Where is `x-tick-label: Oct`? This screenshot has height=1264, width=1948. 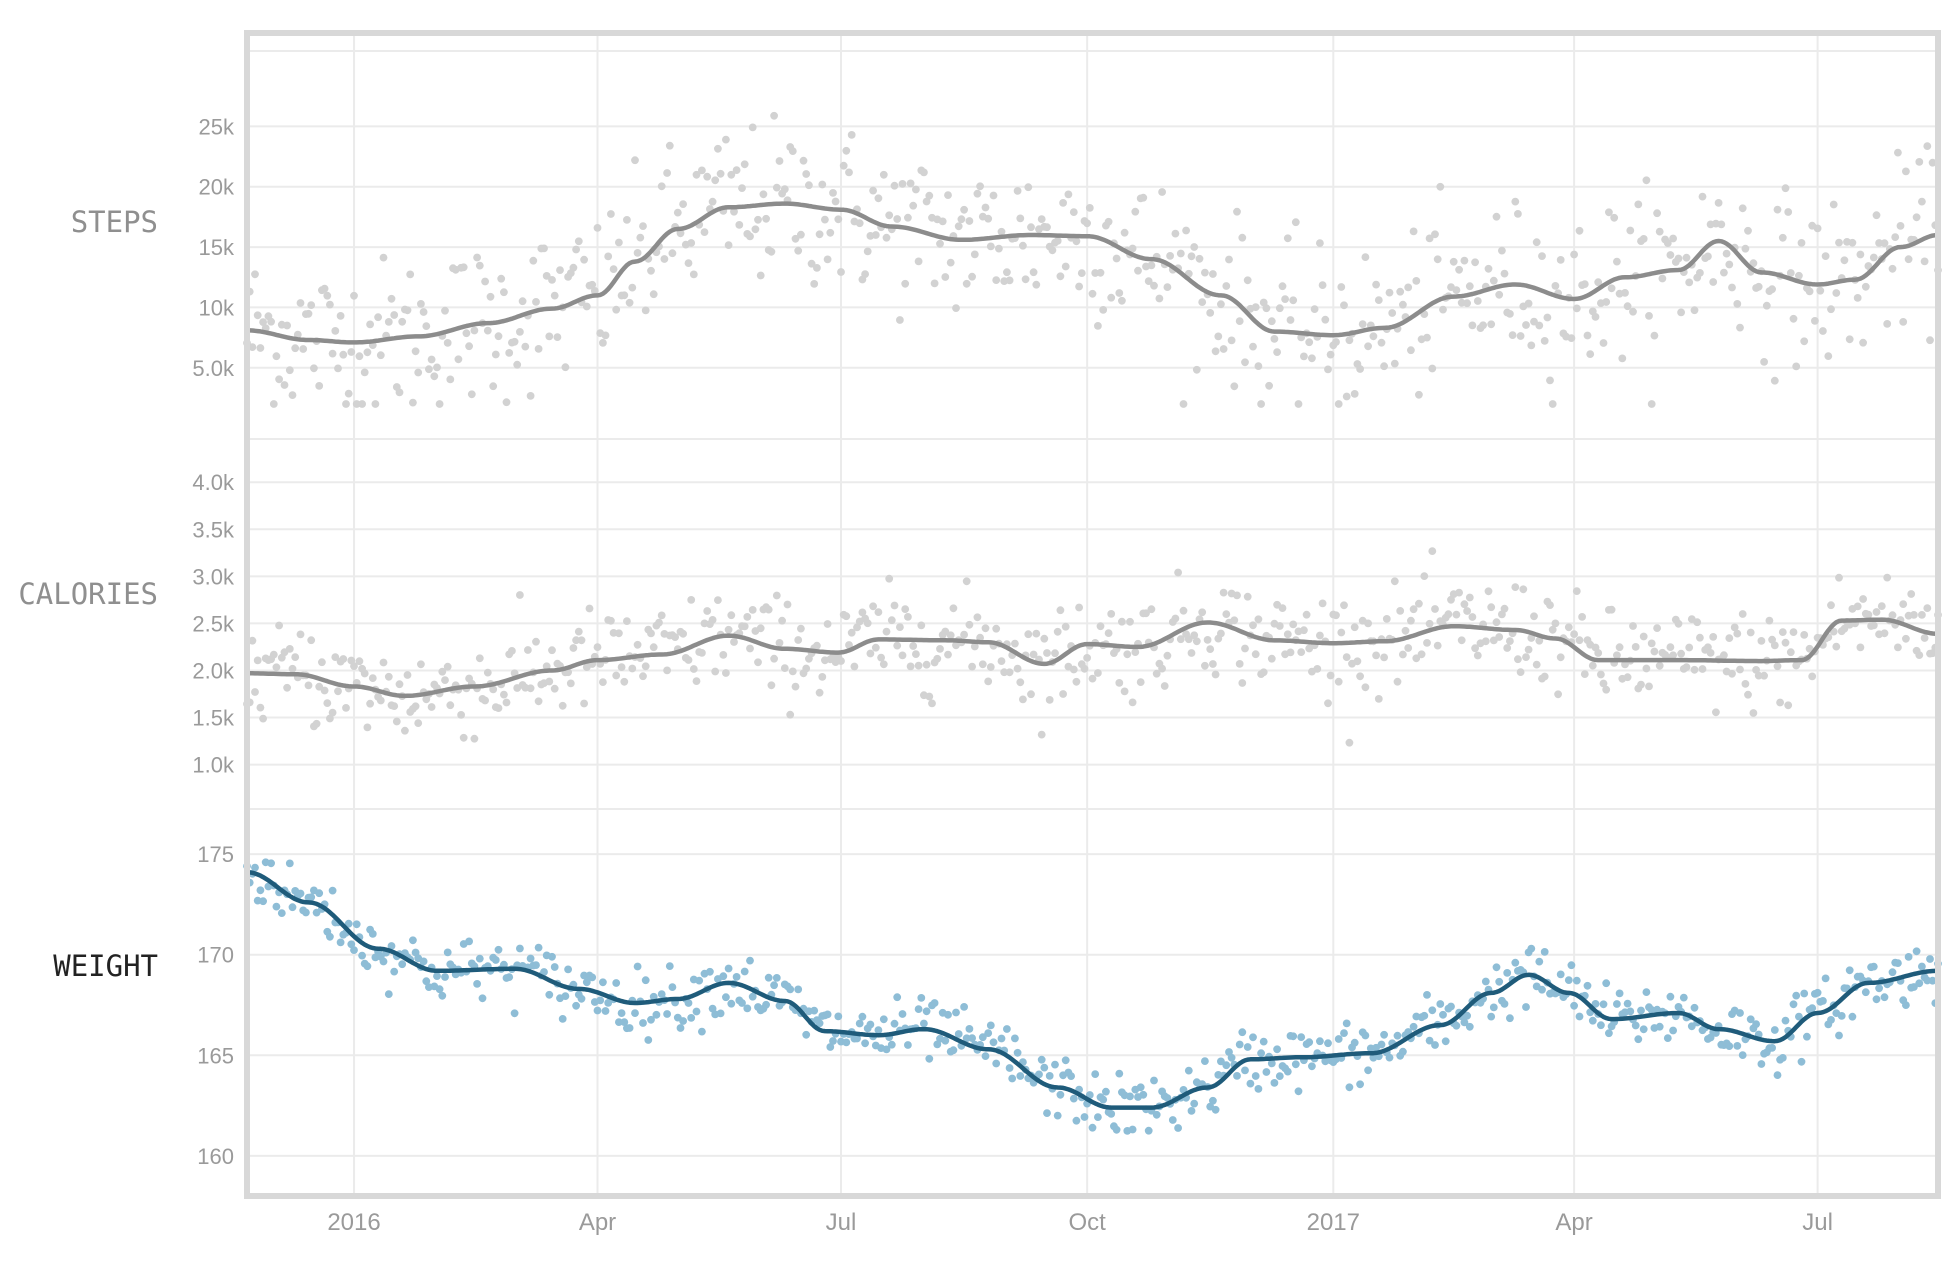 x-tick-label: Oct is located at coordinates (1087, 1222).